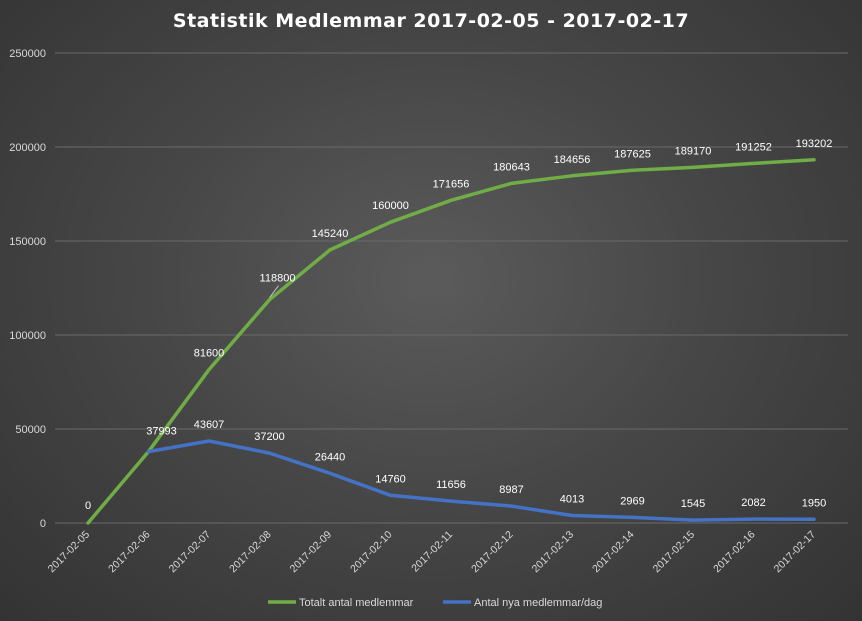 Image resolution: width=862 pixels, height=621 pixels. Describe the element at coordinates (511, 167) in the screenshot. I see `data-label: 180643` at that location.